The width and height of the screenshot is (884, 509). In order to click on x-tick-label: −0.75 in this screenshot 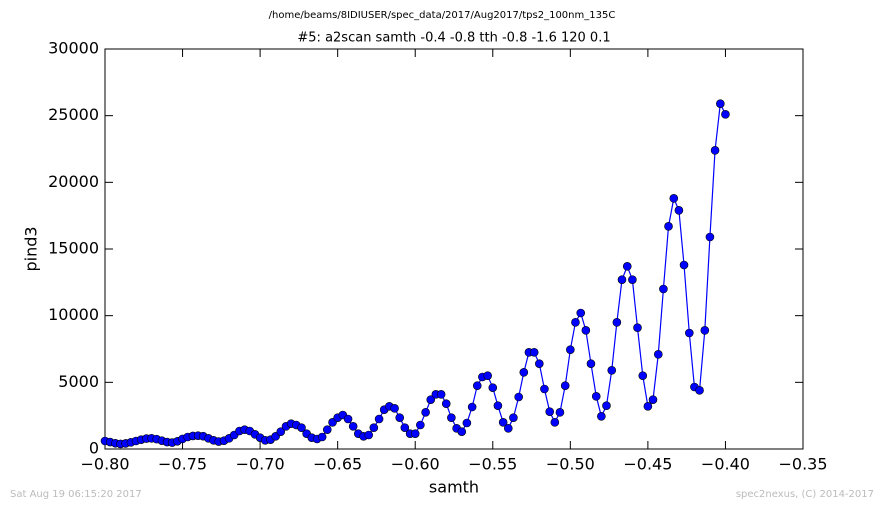, I will do `click(182, 464)`.